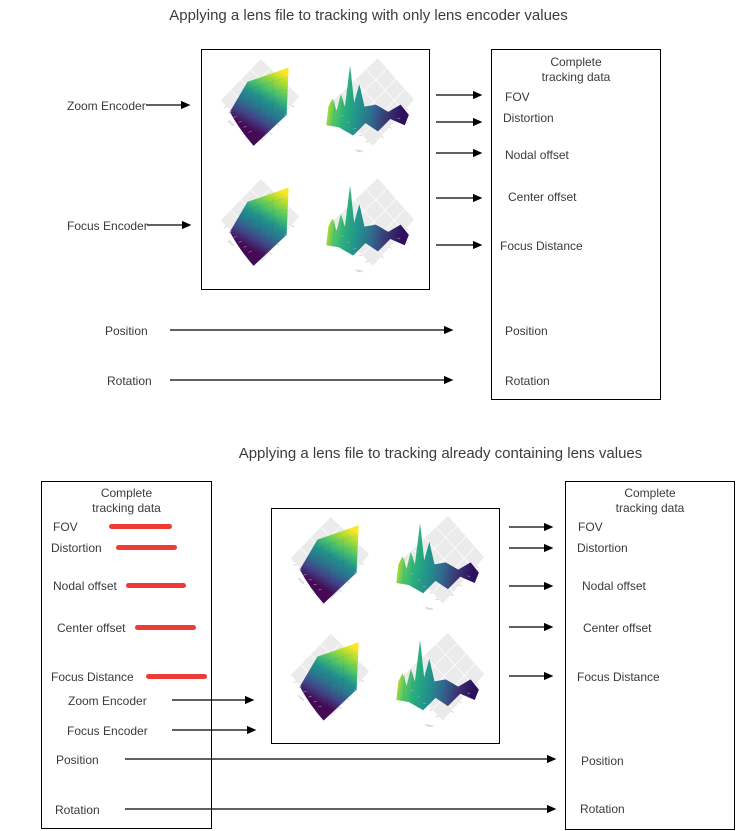 Image resolution: width=737 pixels, height=831 pixels. I want to click on strikeout-bar-center-offset, so click(165, 627).